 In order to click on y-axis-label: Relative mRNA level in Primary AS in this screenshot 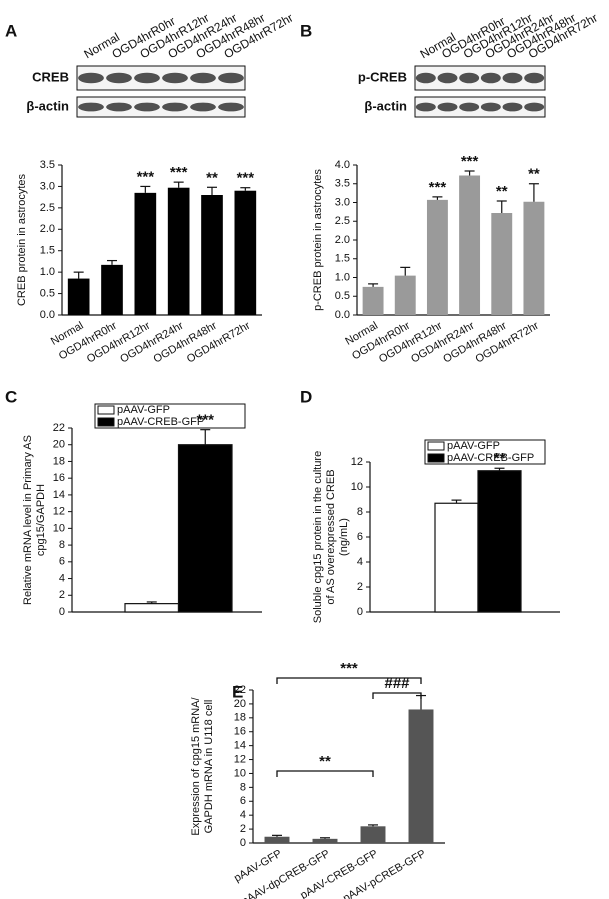, I will do `click(28, 520)`.